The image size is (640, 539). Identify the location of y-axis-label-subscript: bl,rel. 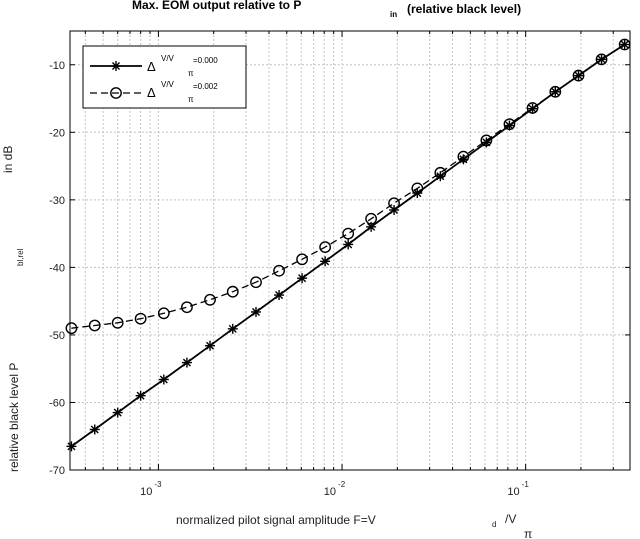
(20, 257).